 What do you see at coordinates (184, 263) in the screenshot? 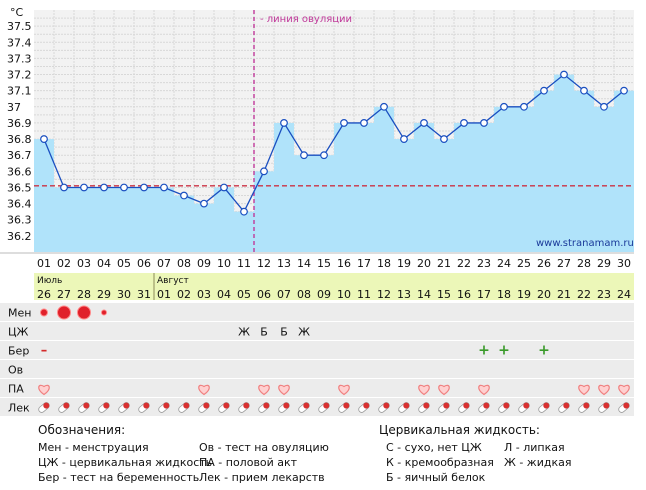
I see `cycle-day-label: 08` at bounding box center [184, 263].